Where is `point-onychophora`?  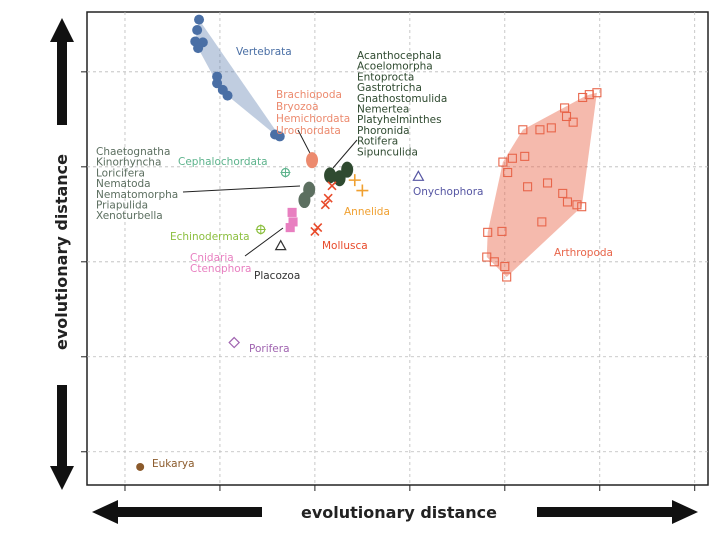 point-onychophora is located at coordinates (418, 175).